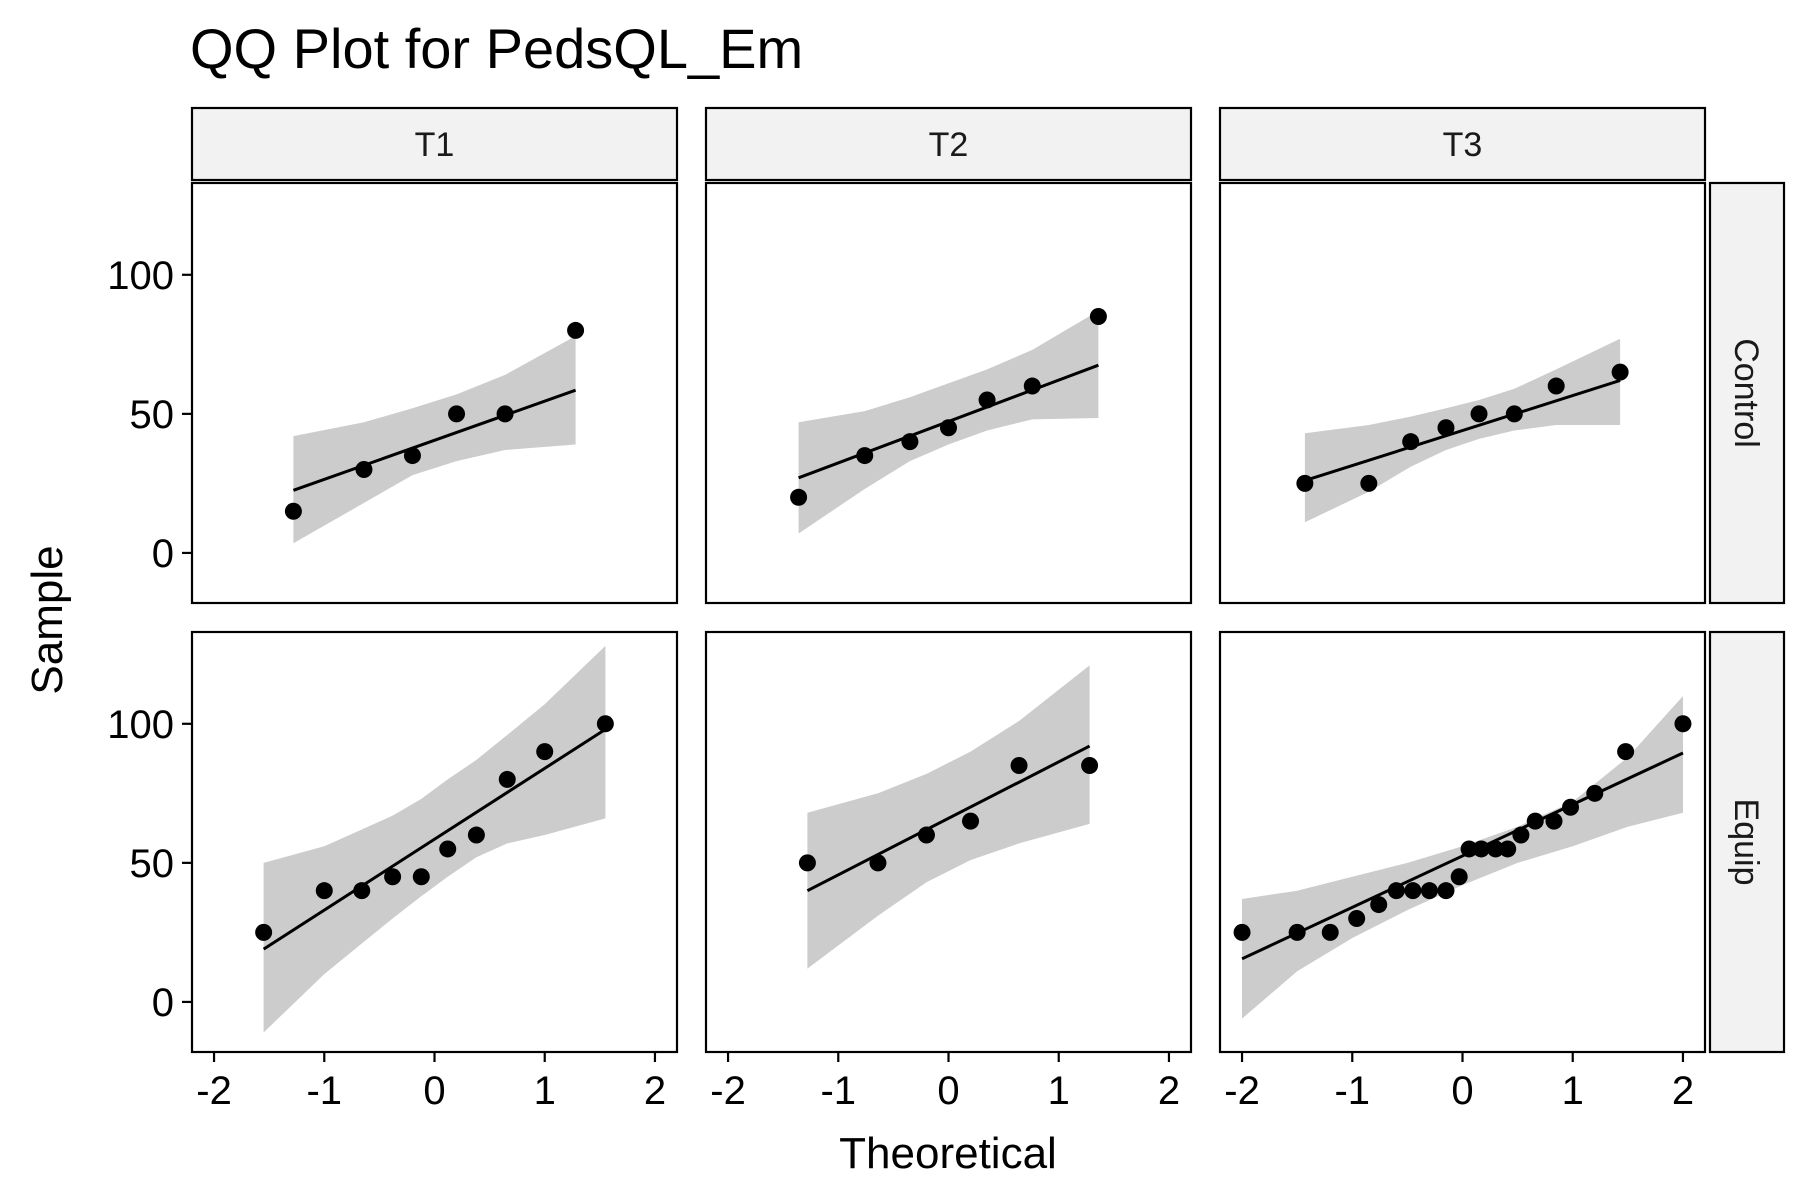  Describe the element at coordinates (140, 276) in the screenshot. I see `y-tick-label: 100` at that location.